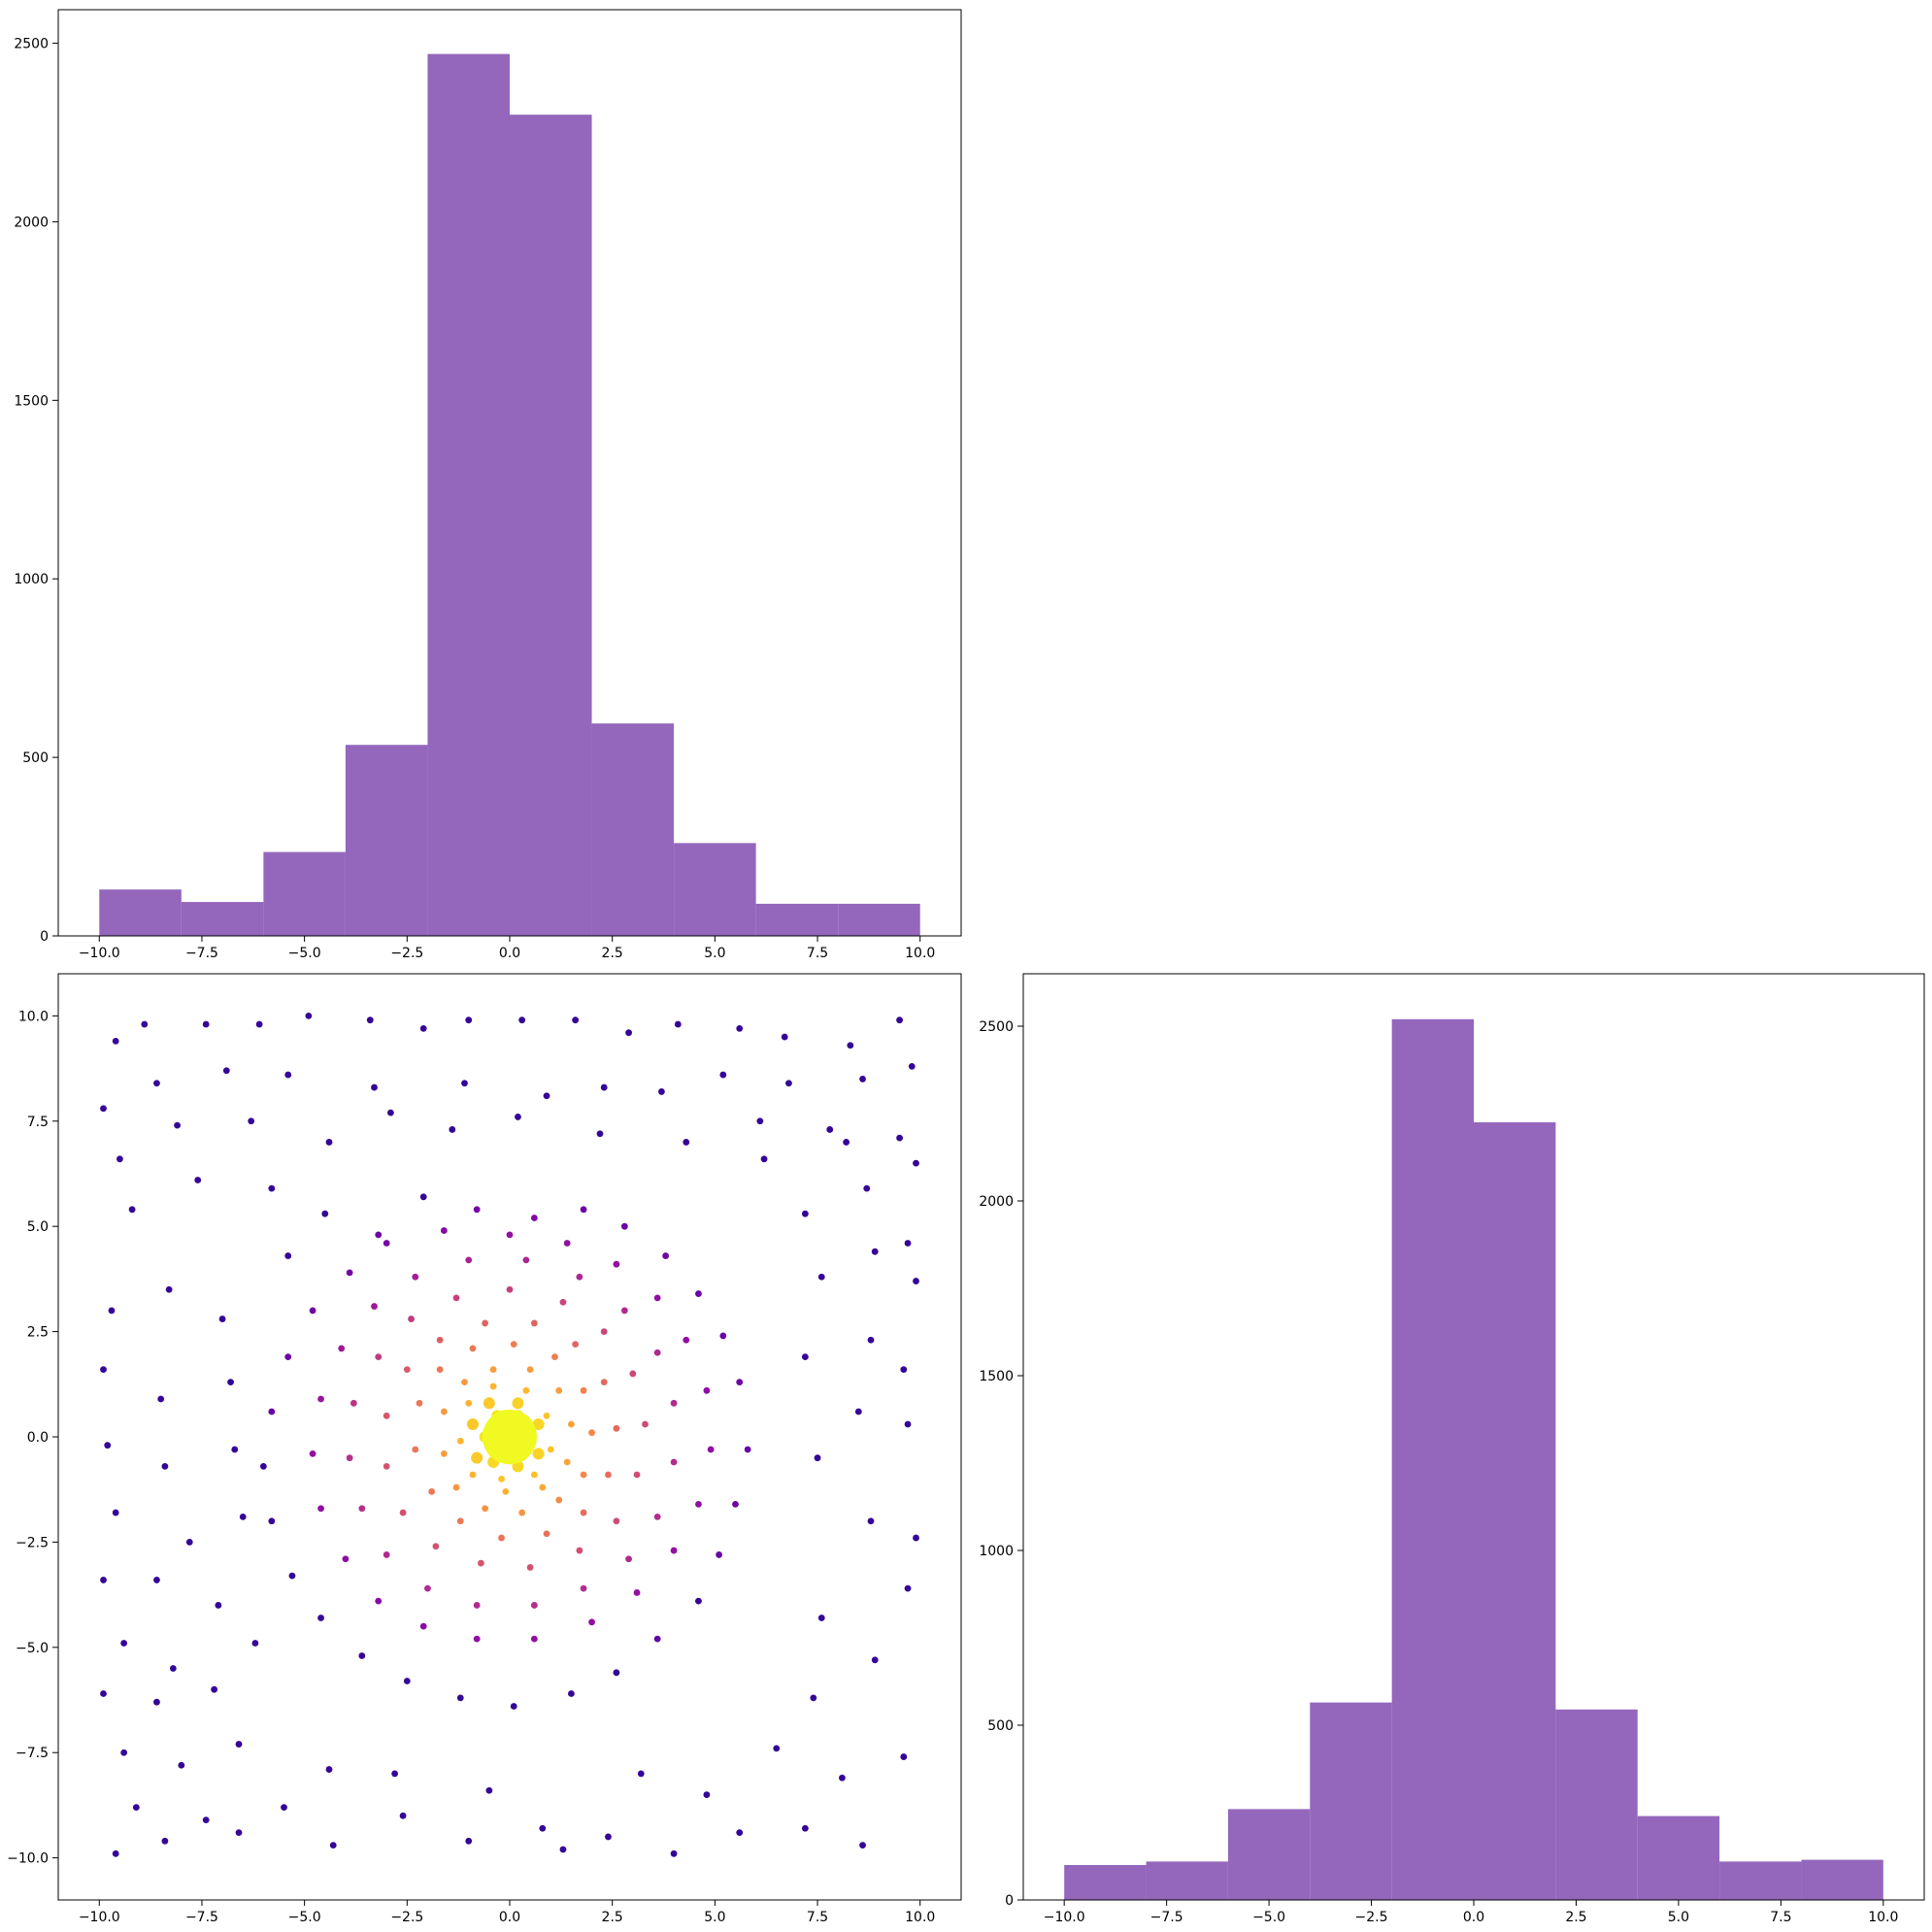 This screenshot has width=1932, height=1932. What do you see at coordinates (32, 1542) in the screenshot?
I see `scatter-y-tick-label: −2.5` at bounding box center [32, 1542].